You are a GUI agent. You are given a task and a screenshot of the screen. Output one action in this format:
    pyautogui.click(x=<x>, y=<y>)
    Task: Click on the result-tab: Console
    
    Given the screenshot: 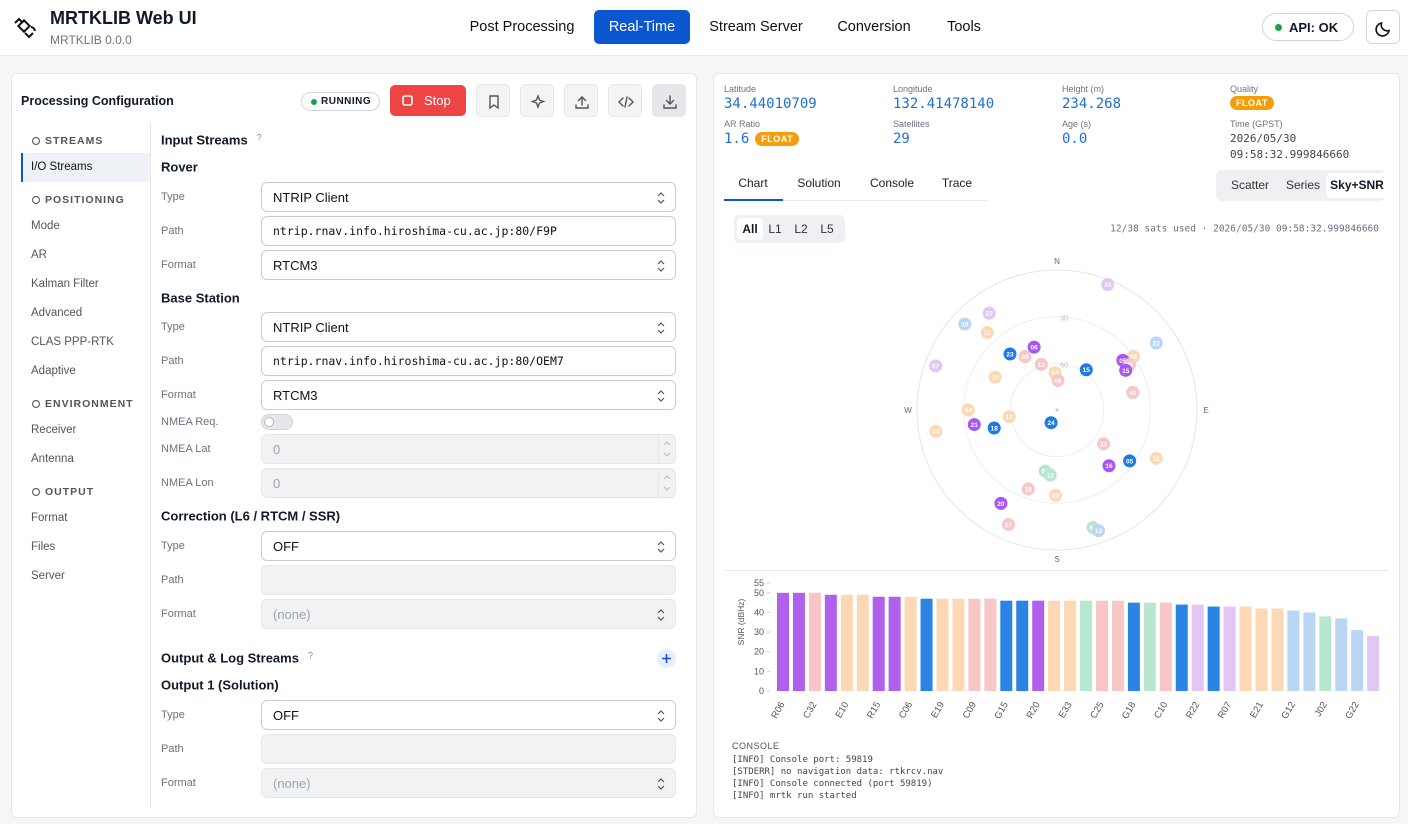 What is the action you would take?
    pyautogui.click(x=892, y=183)
    